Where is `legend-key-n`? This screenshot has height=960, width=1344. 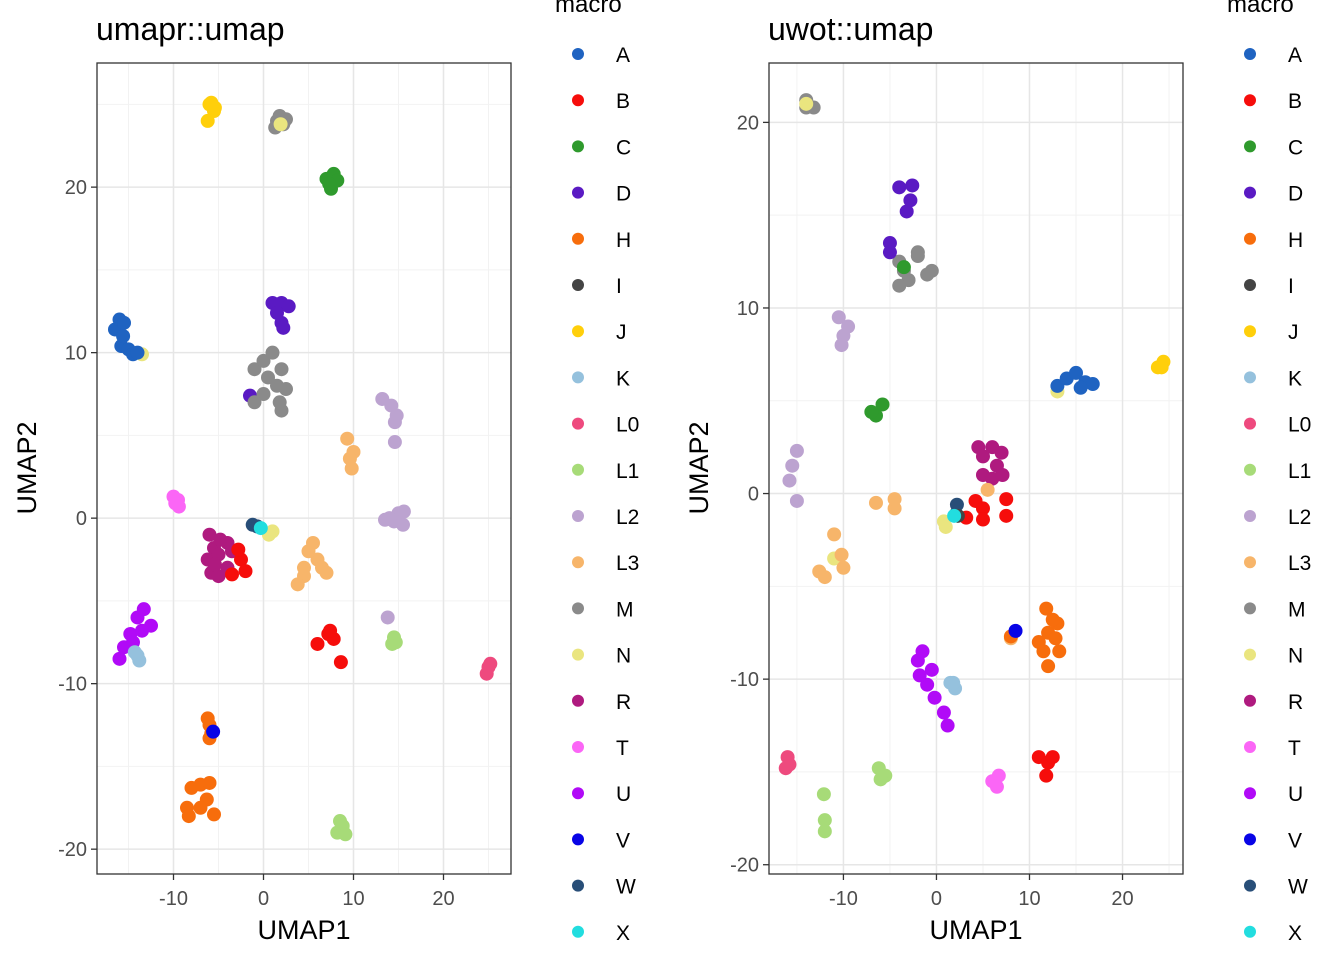
legend-key-n is located at coordinates (1250, 654).